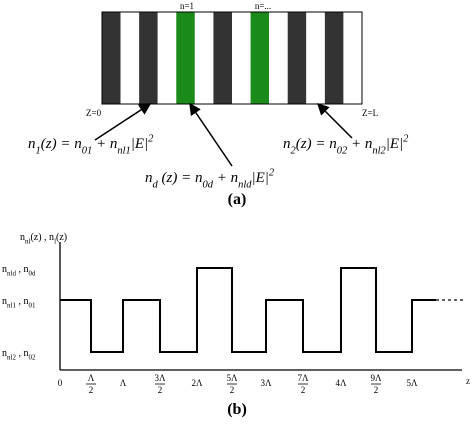 The height and width of the screenshot is (424, 474). I want to click on level-label: nnl2 , n02, so click(19, 355).